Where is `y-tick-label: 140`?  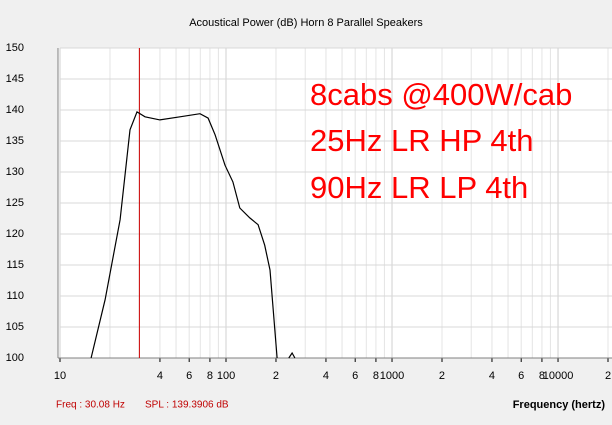
y-tick-label: 140 is located at coordinates (15, 110).